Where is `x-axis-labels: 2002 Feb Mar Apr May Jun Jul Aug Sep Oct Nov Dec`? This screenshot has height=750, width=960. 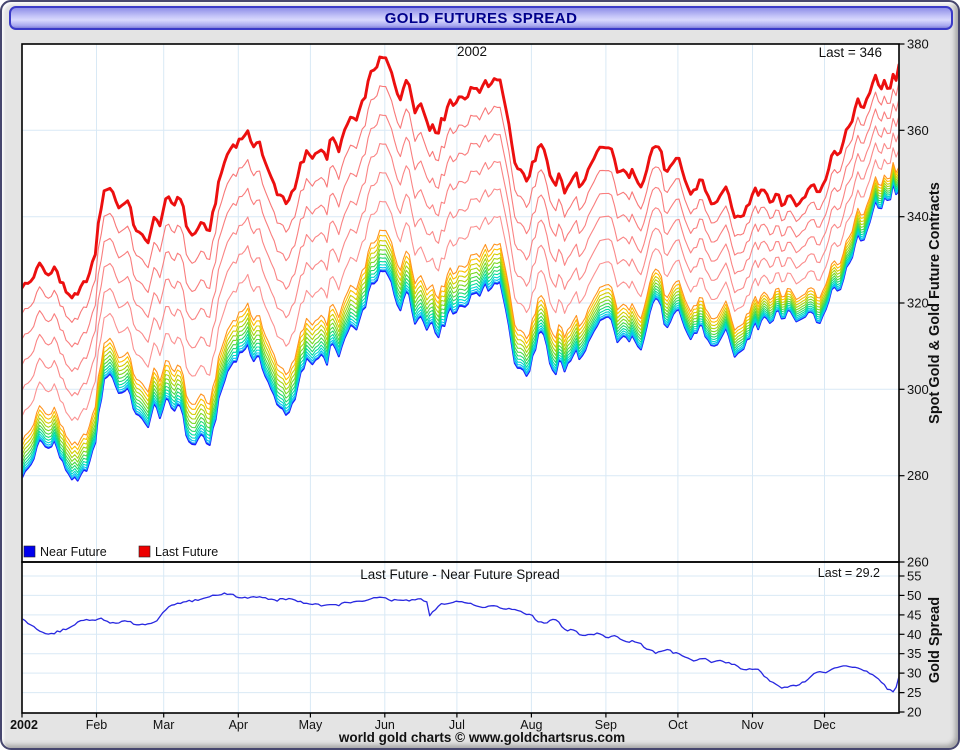
x-axis-labels: 2002 Feb Mar Apr May Jun Jul Aug Sep Oct Nov Dec is located at coordinates (423, 725).